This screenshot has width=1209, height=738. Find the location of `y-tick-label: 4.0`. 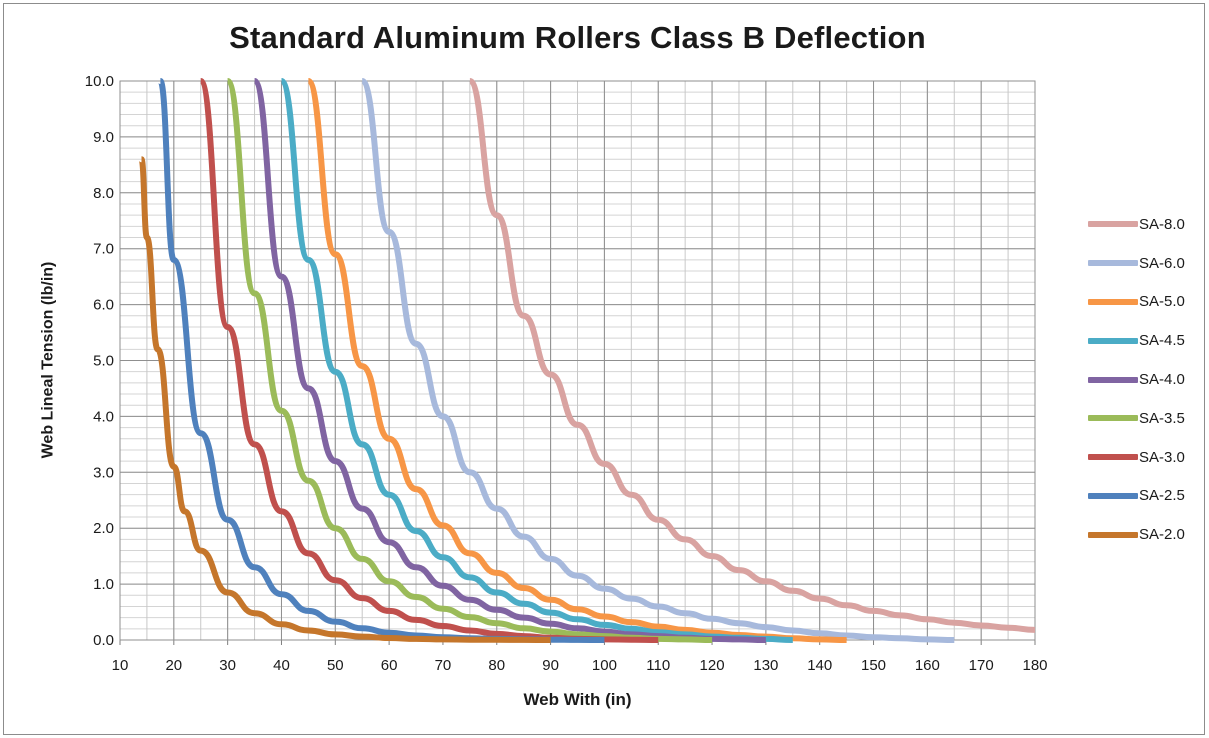

y-tick-label: 4.0 is located at coordinates (103, 416).